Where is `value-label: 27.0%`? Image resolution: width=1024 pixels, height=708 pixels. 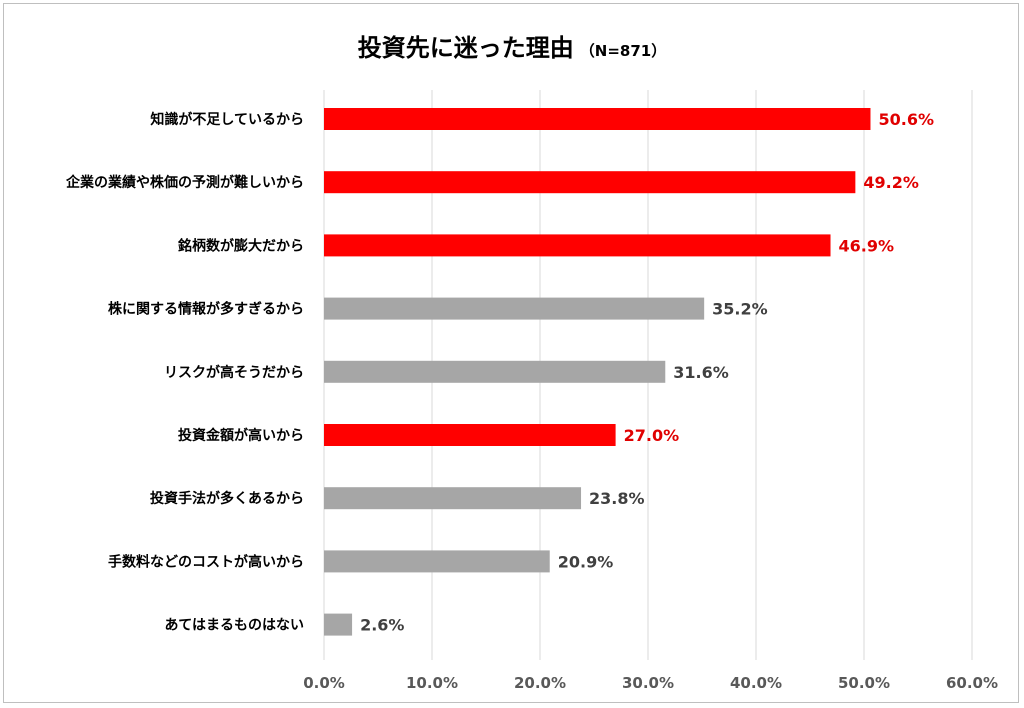 value-label: 27.0% is located at coordinates (652, 435).